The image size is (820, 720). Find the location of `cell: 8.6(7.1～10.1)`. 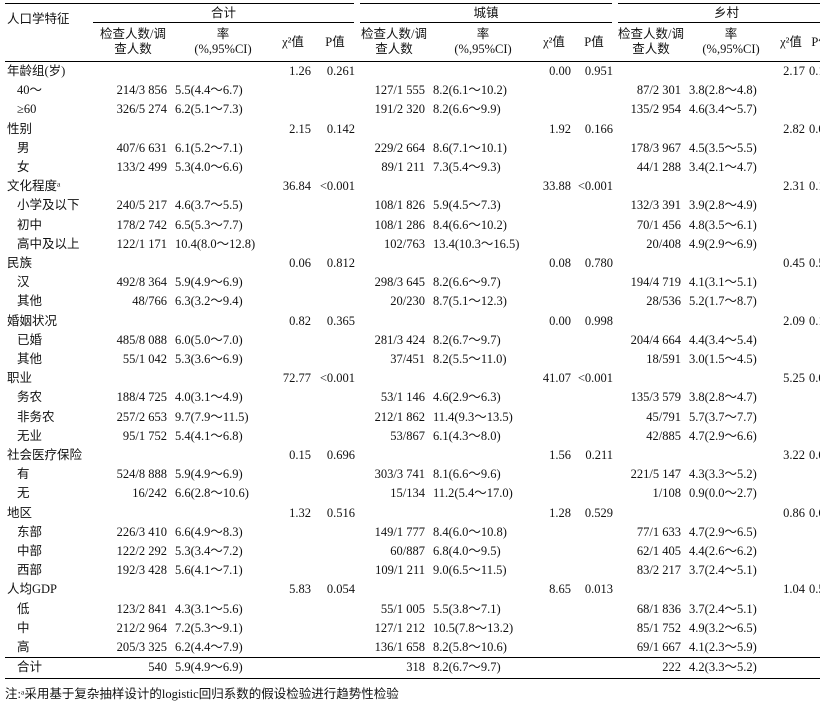

cell: 8.6(7.1～10.1) is located at coordinates (470, 147).